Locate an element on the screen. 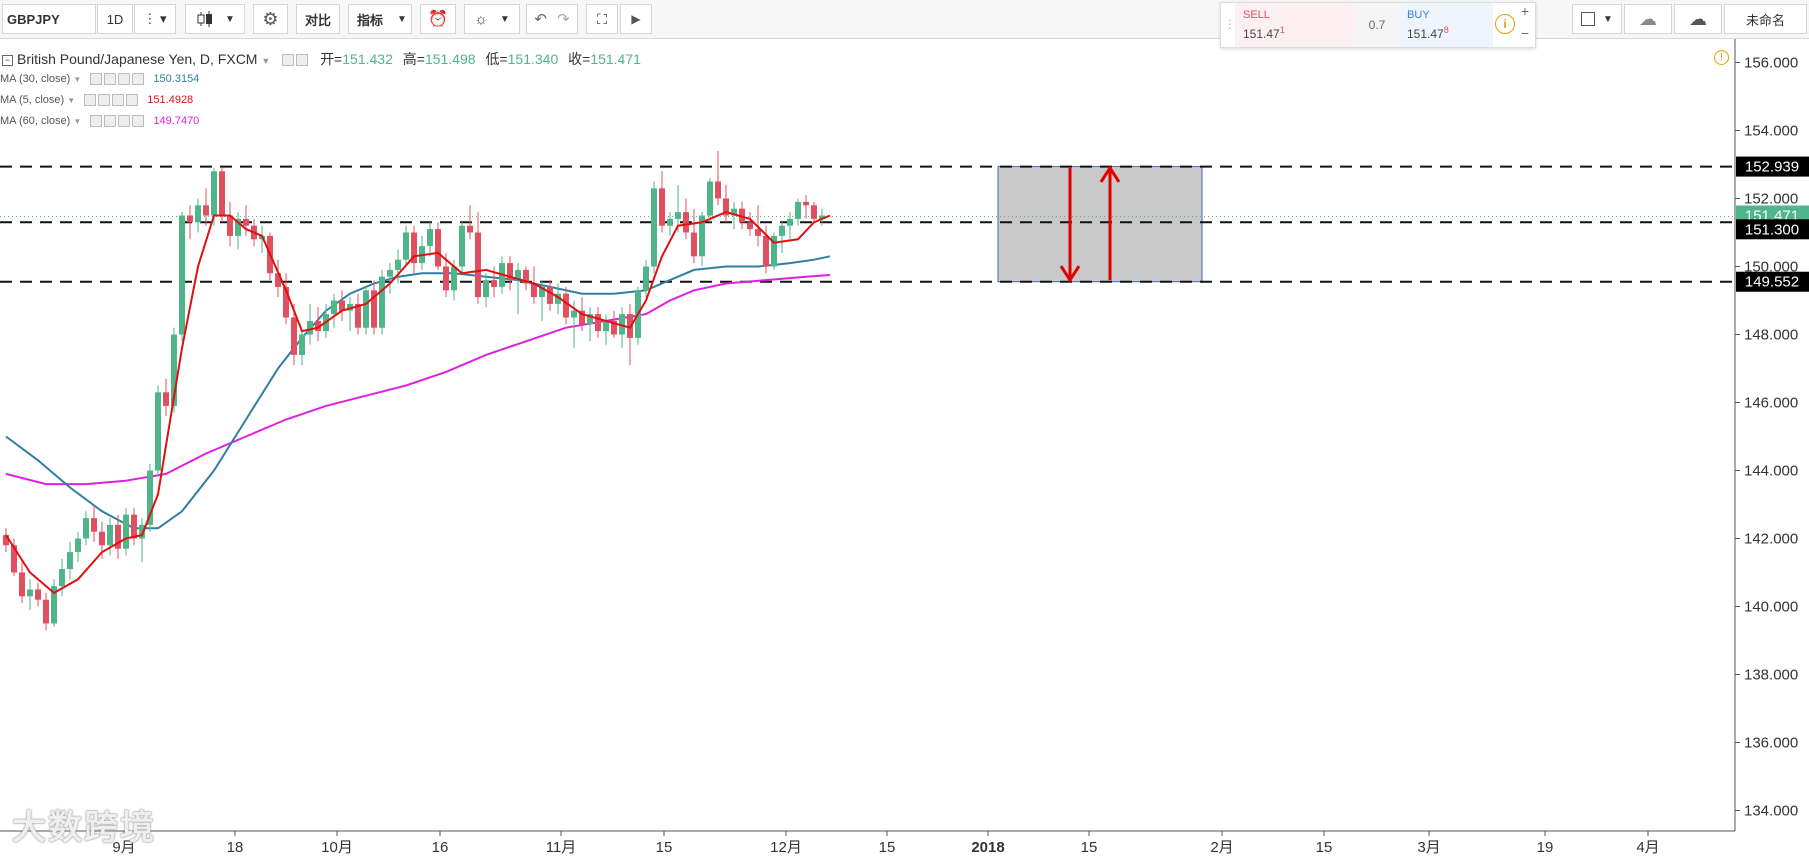 The height and width of the screenshot is (858, 1809). sell-price-pip: 1 is located at coordinates (1282, 30).